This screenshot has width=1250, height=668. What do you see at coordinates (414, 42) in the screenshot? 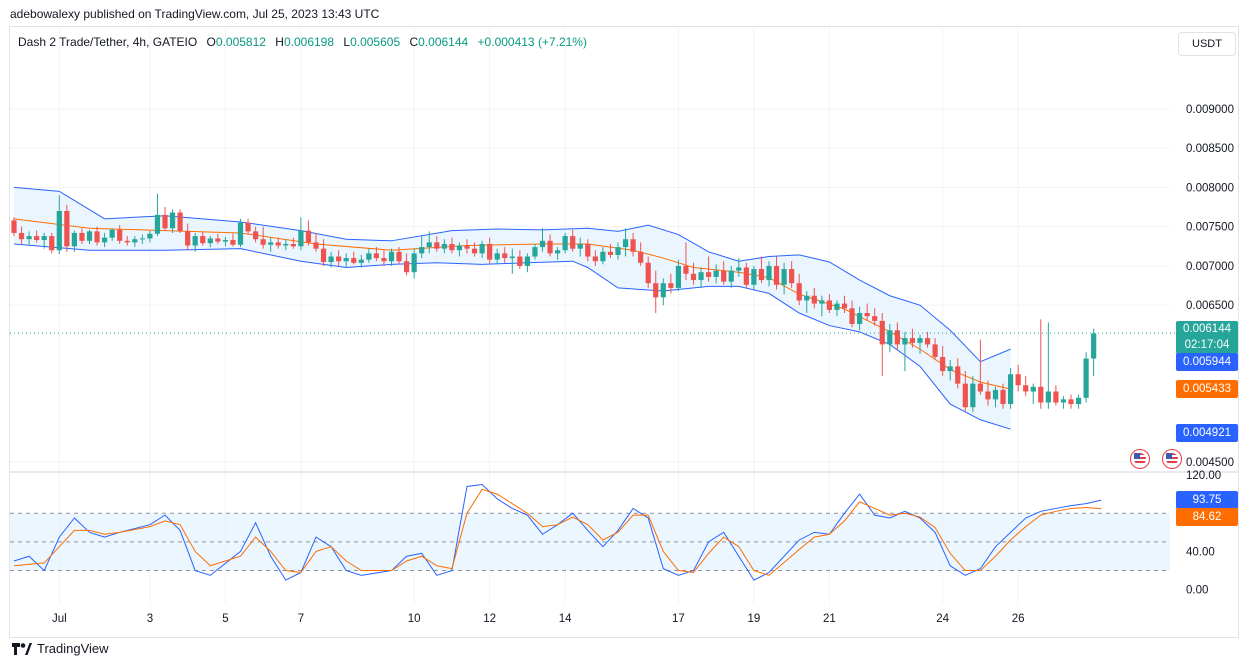
I see `close-label: C` at bounding box center [414, 42].